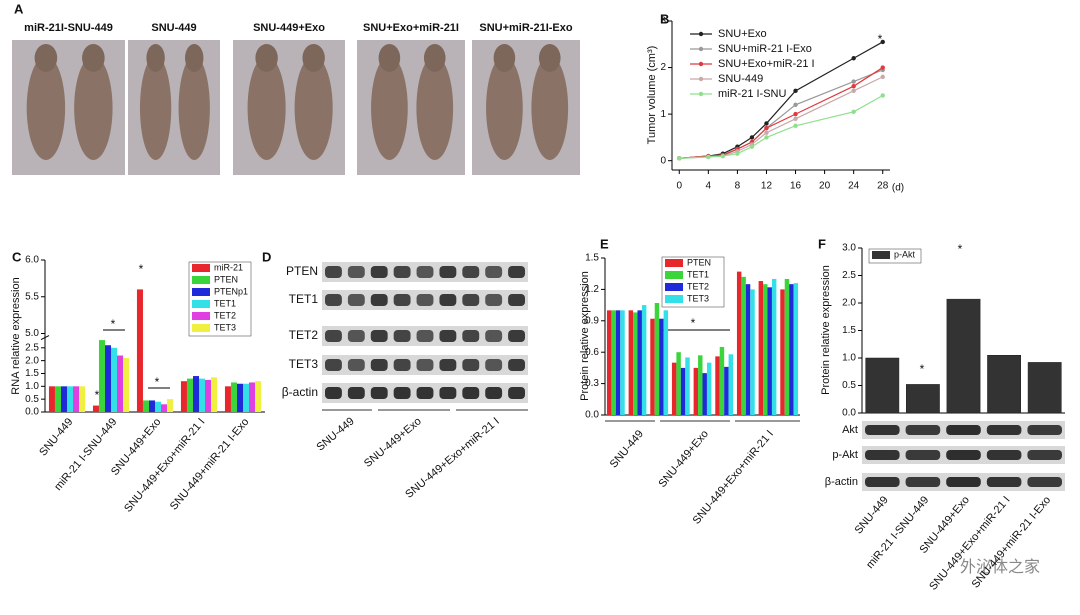  What do you see at coordinates (663, 160) in the screenshot?
I see `y-tick-label: 0` at bounding box center [663, 160].